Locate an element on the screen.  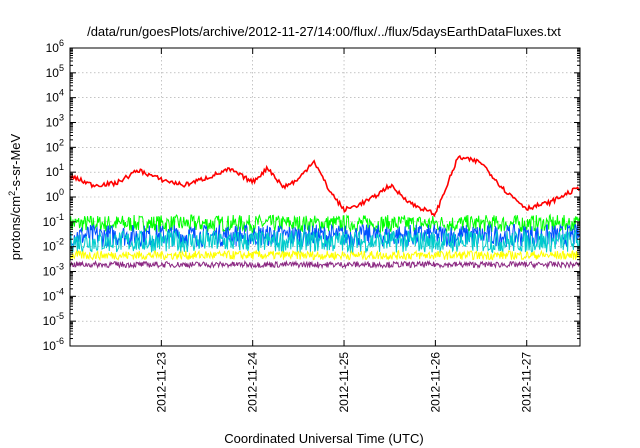
y-tick-label: 10² is located at coordinates (55, 145).